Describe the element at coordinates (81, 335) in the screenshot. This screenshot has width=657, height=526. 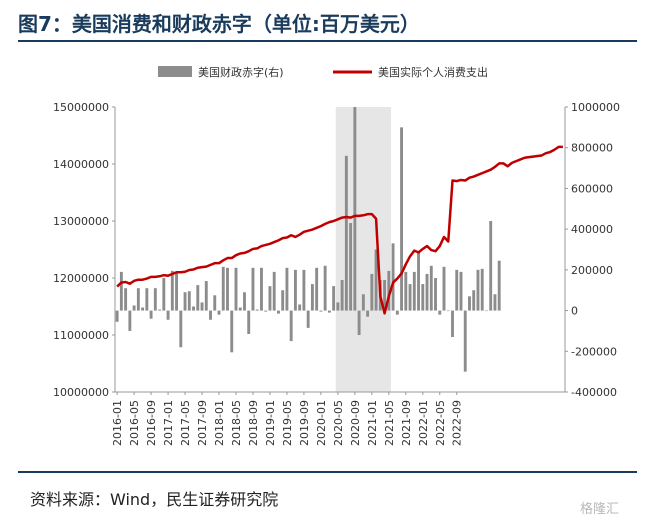
I see `left-tick-label: 11000000` at that location.